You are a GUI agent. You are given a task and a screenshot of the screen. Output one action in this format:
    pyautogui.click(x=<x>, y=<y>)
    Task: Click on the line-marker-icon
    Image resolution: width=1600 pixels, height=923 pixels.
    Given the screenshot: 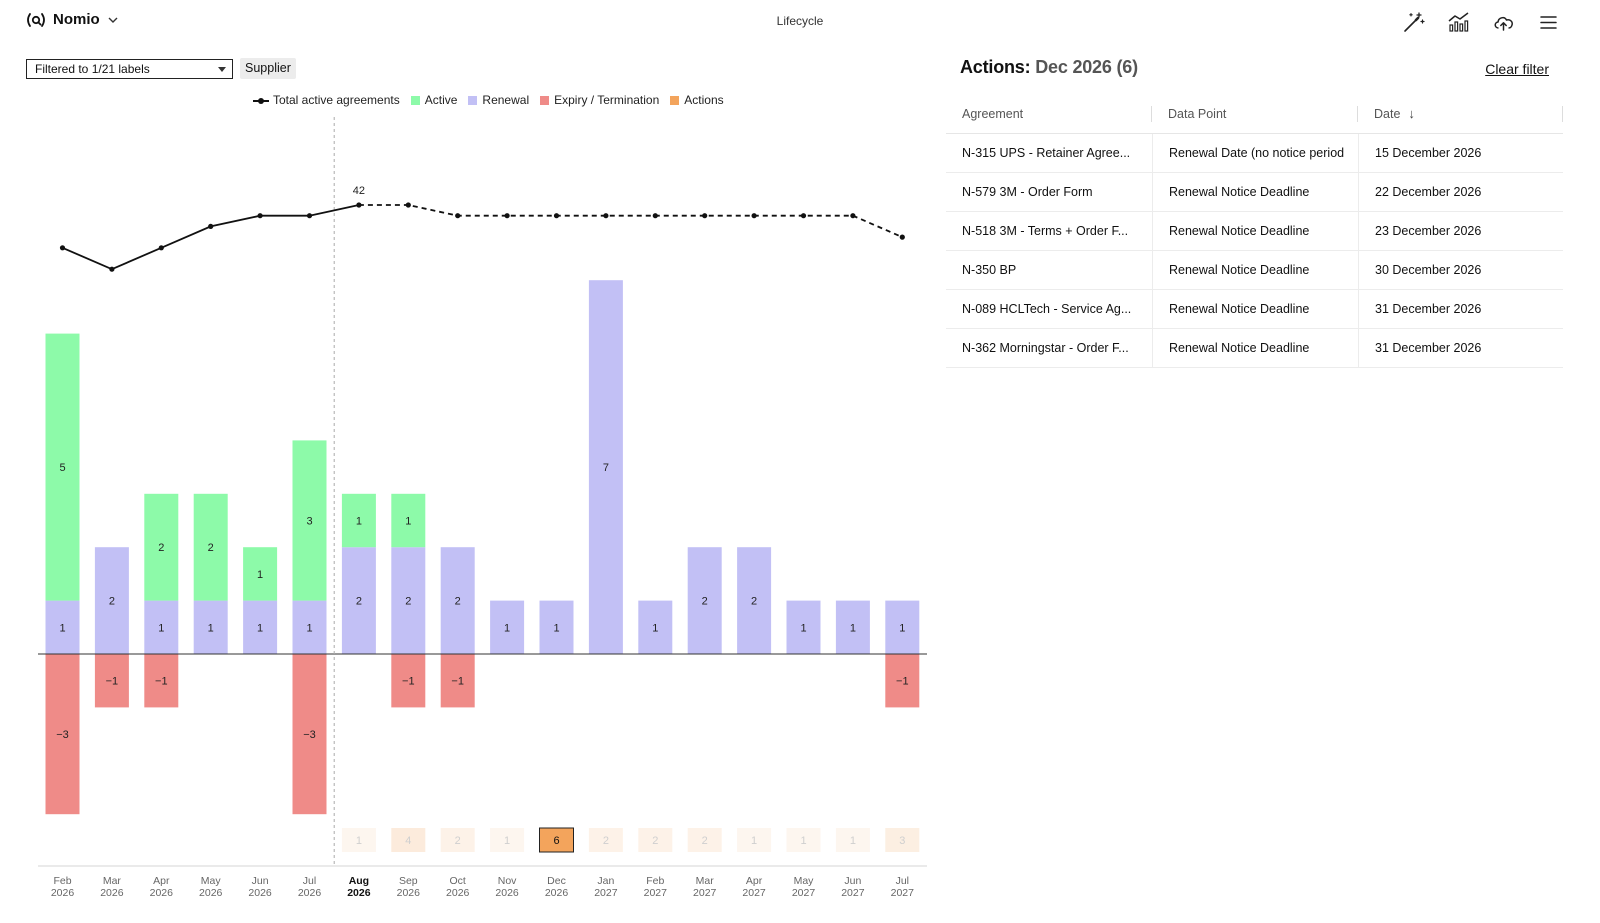 What is the action you would take?
    pyautogui.click(x=261, y=100)
    